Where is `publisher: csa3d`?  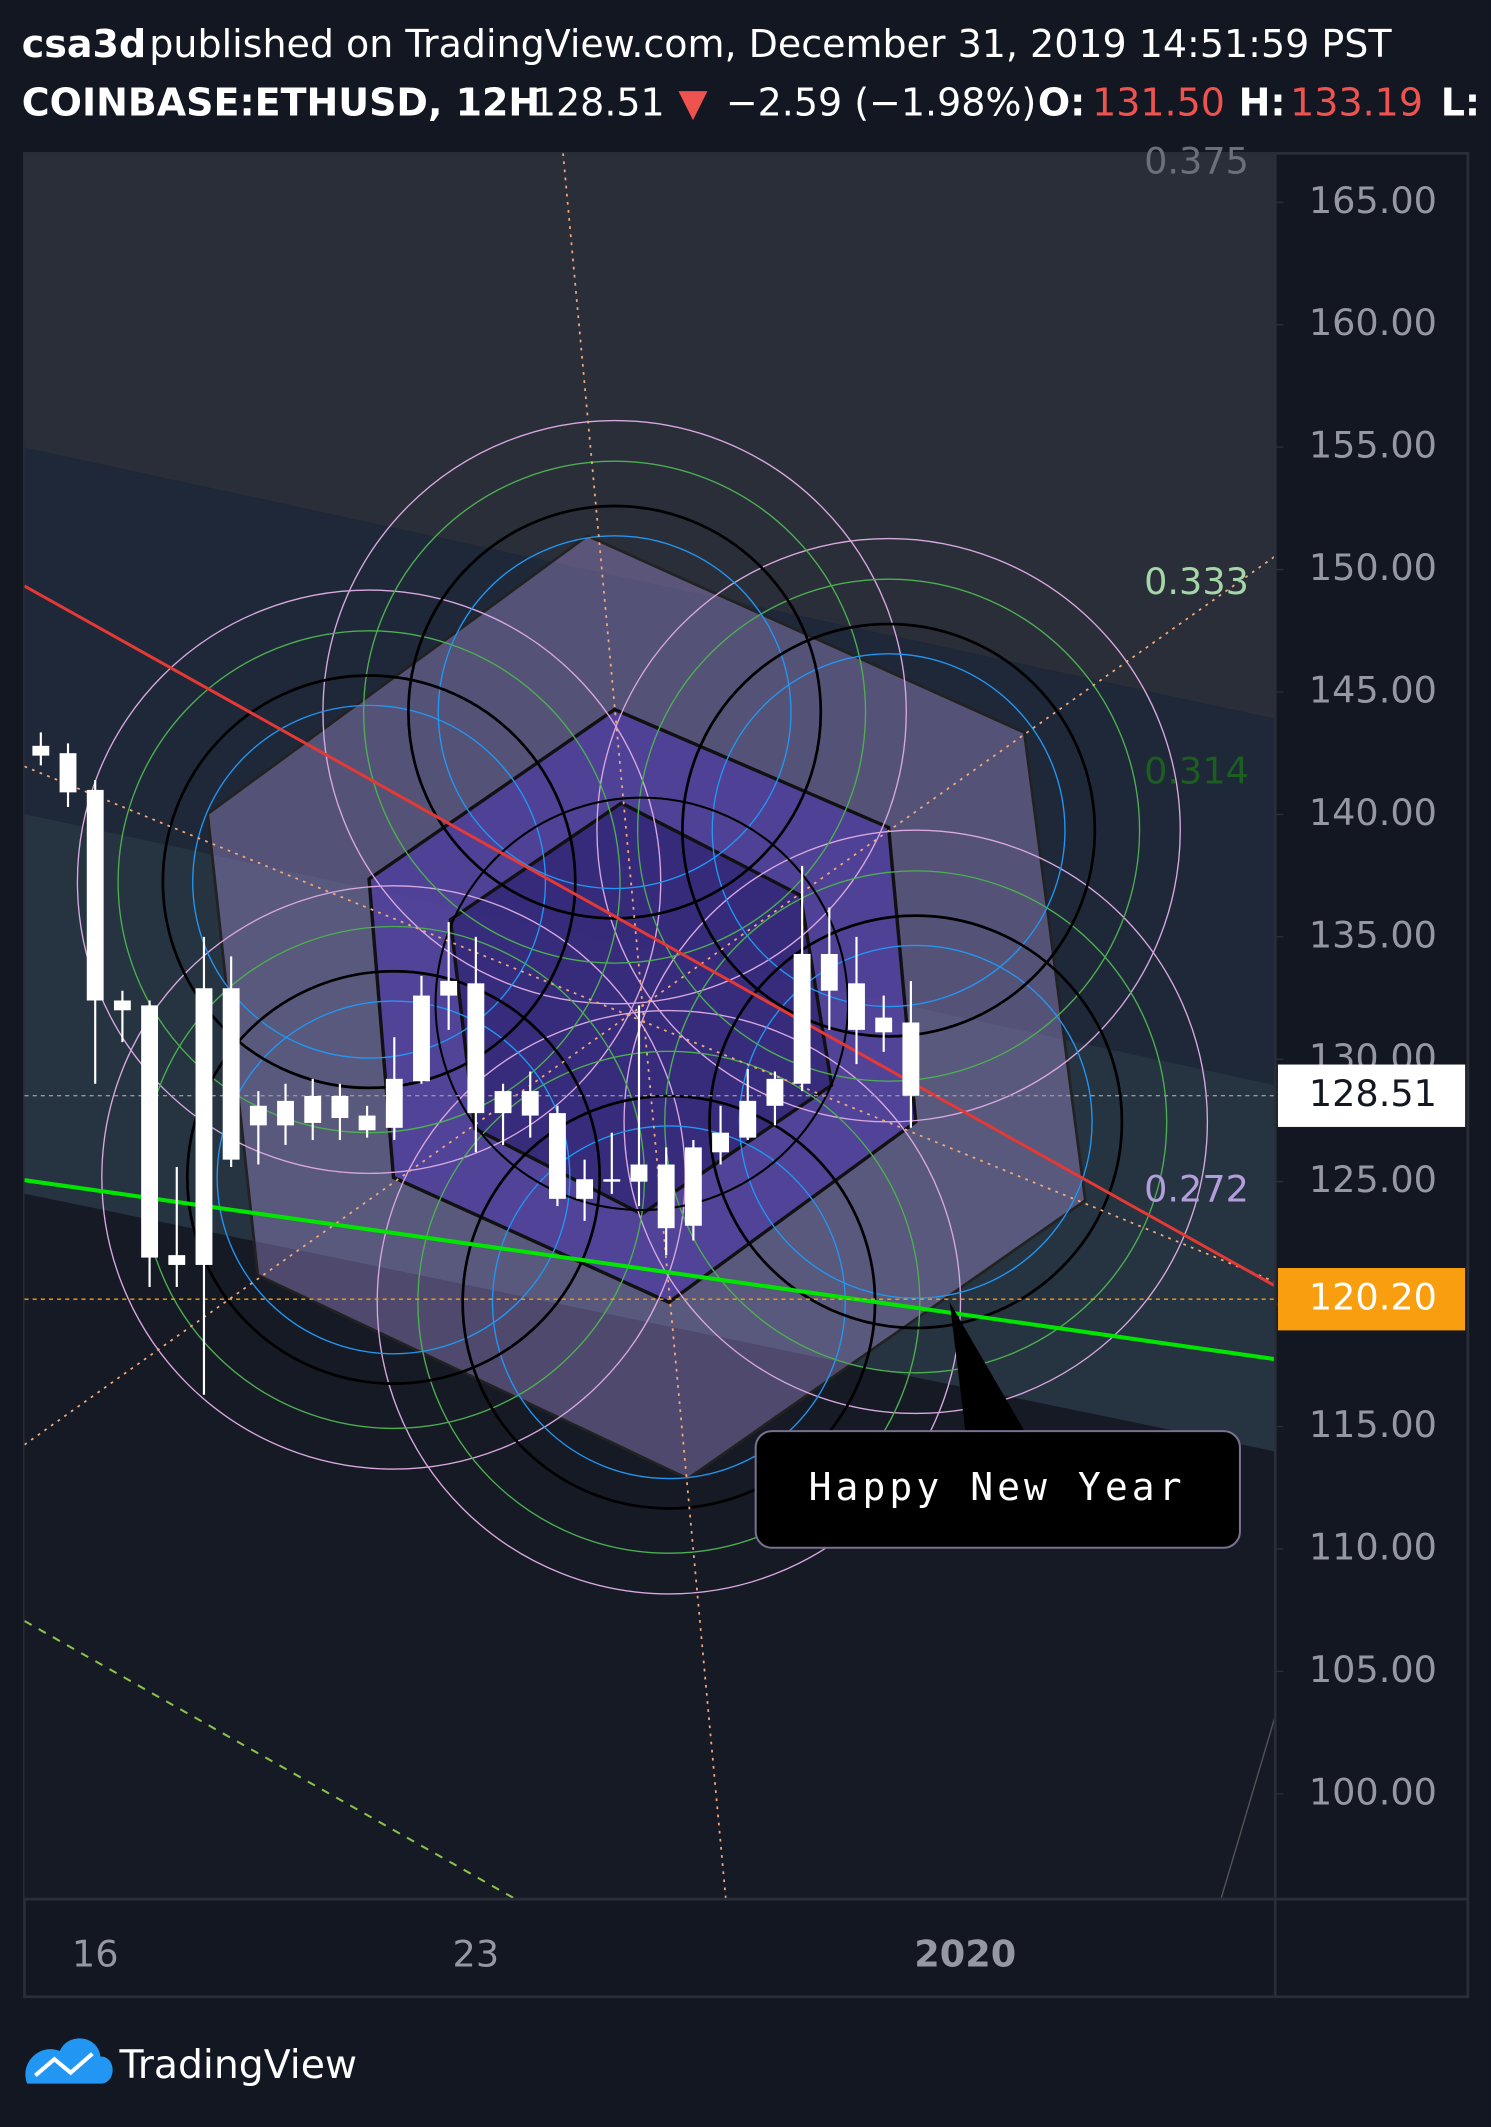
publisher: csa3d is located at coordinates (84, 44).